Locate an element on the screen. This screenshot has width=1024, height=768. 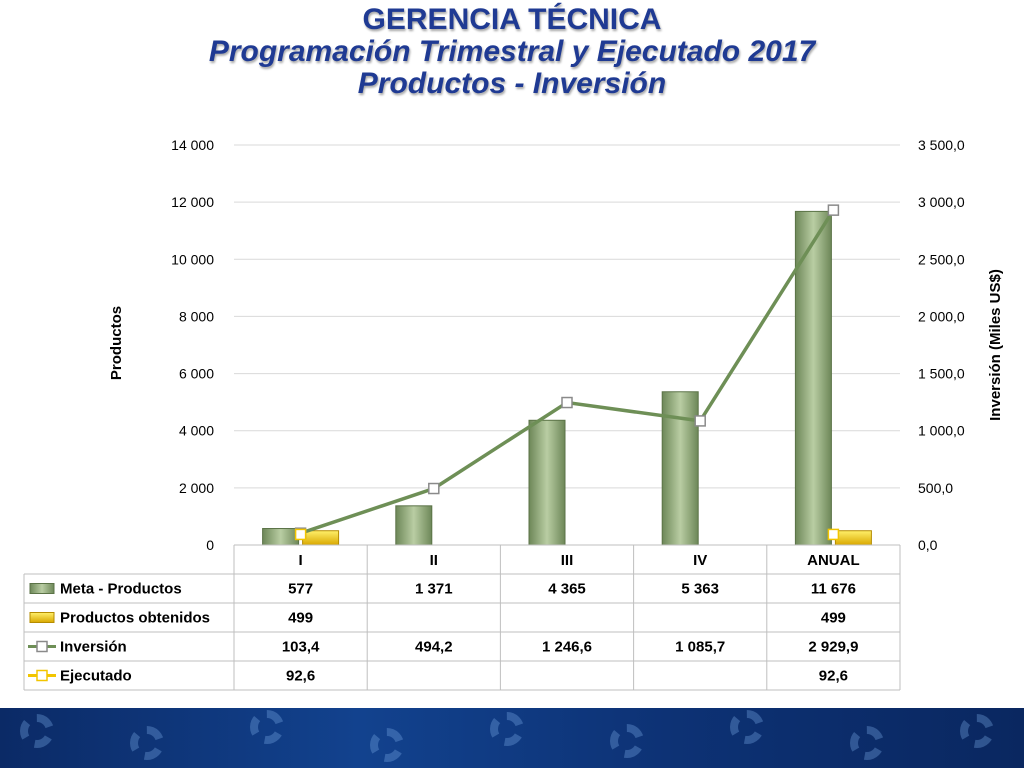
legend-series-name: Ejecutado is located at coordinates (96, 676).